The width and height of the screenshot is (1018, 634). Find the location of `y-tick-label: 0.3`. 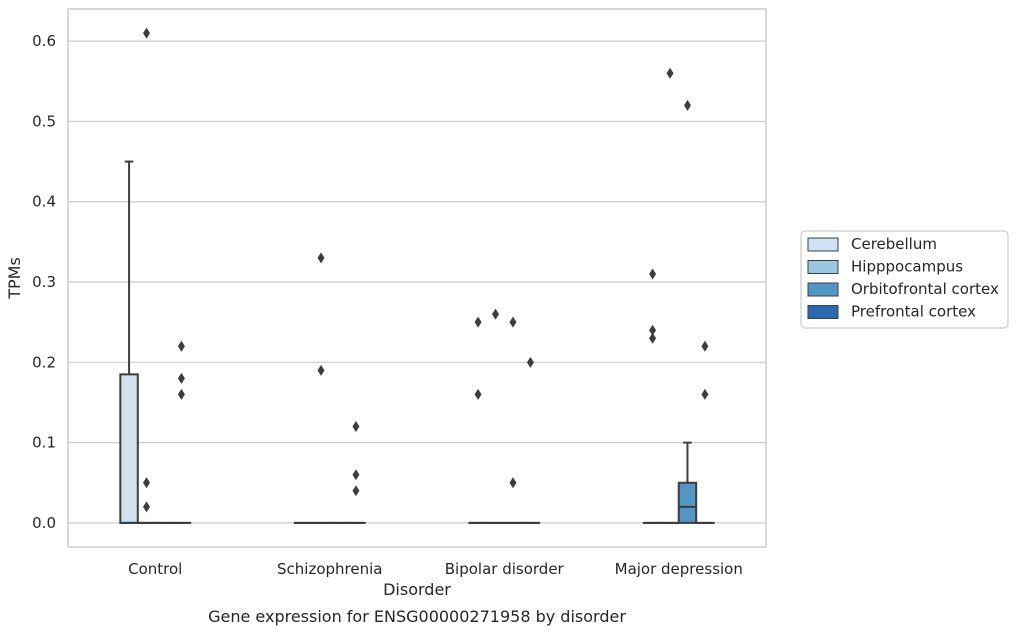

y-tick-label: 0.3 is located at coordinates (44, 282).